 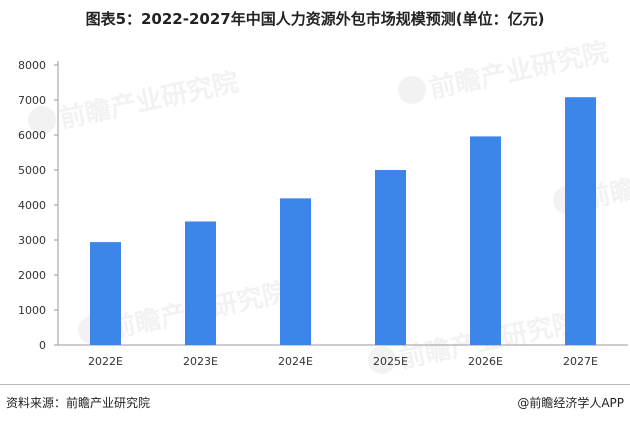 I want to click on y-tick-label: 2000, so click(x=32, y=275).